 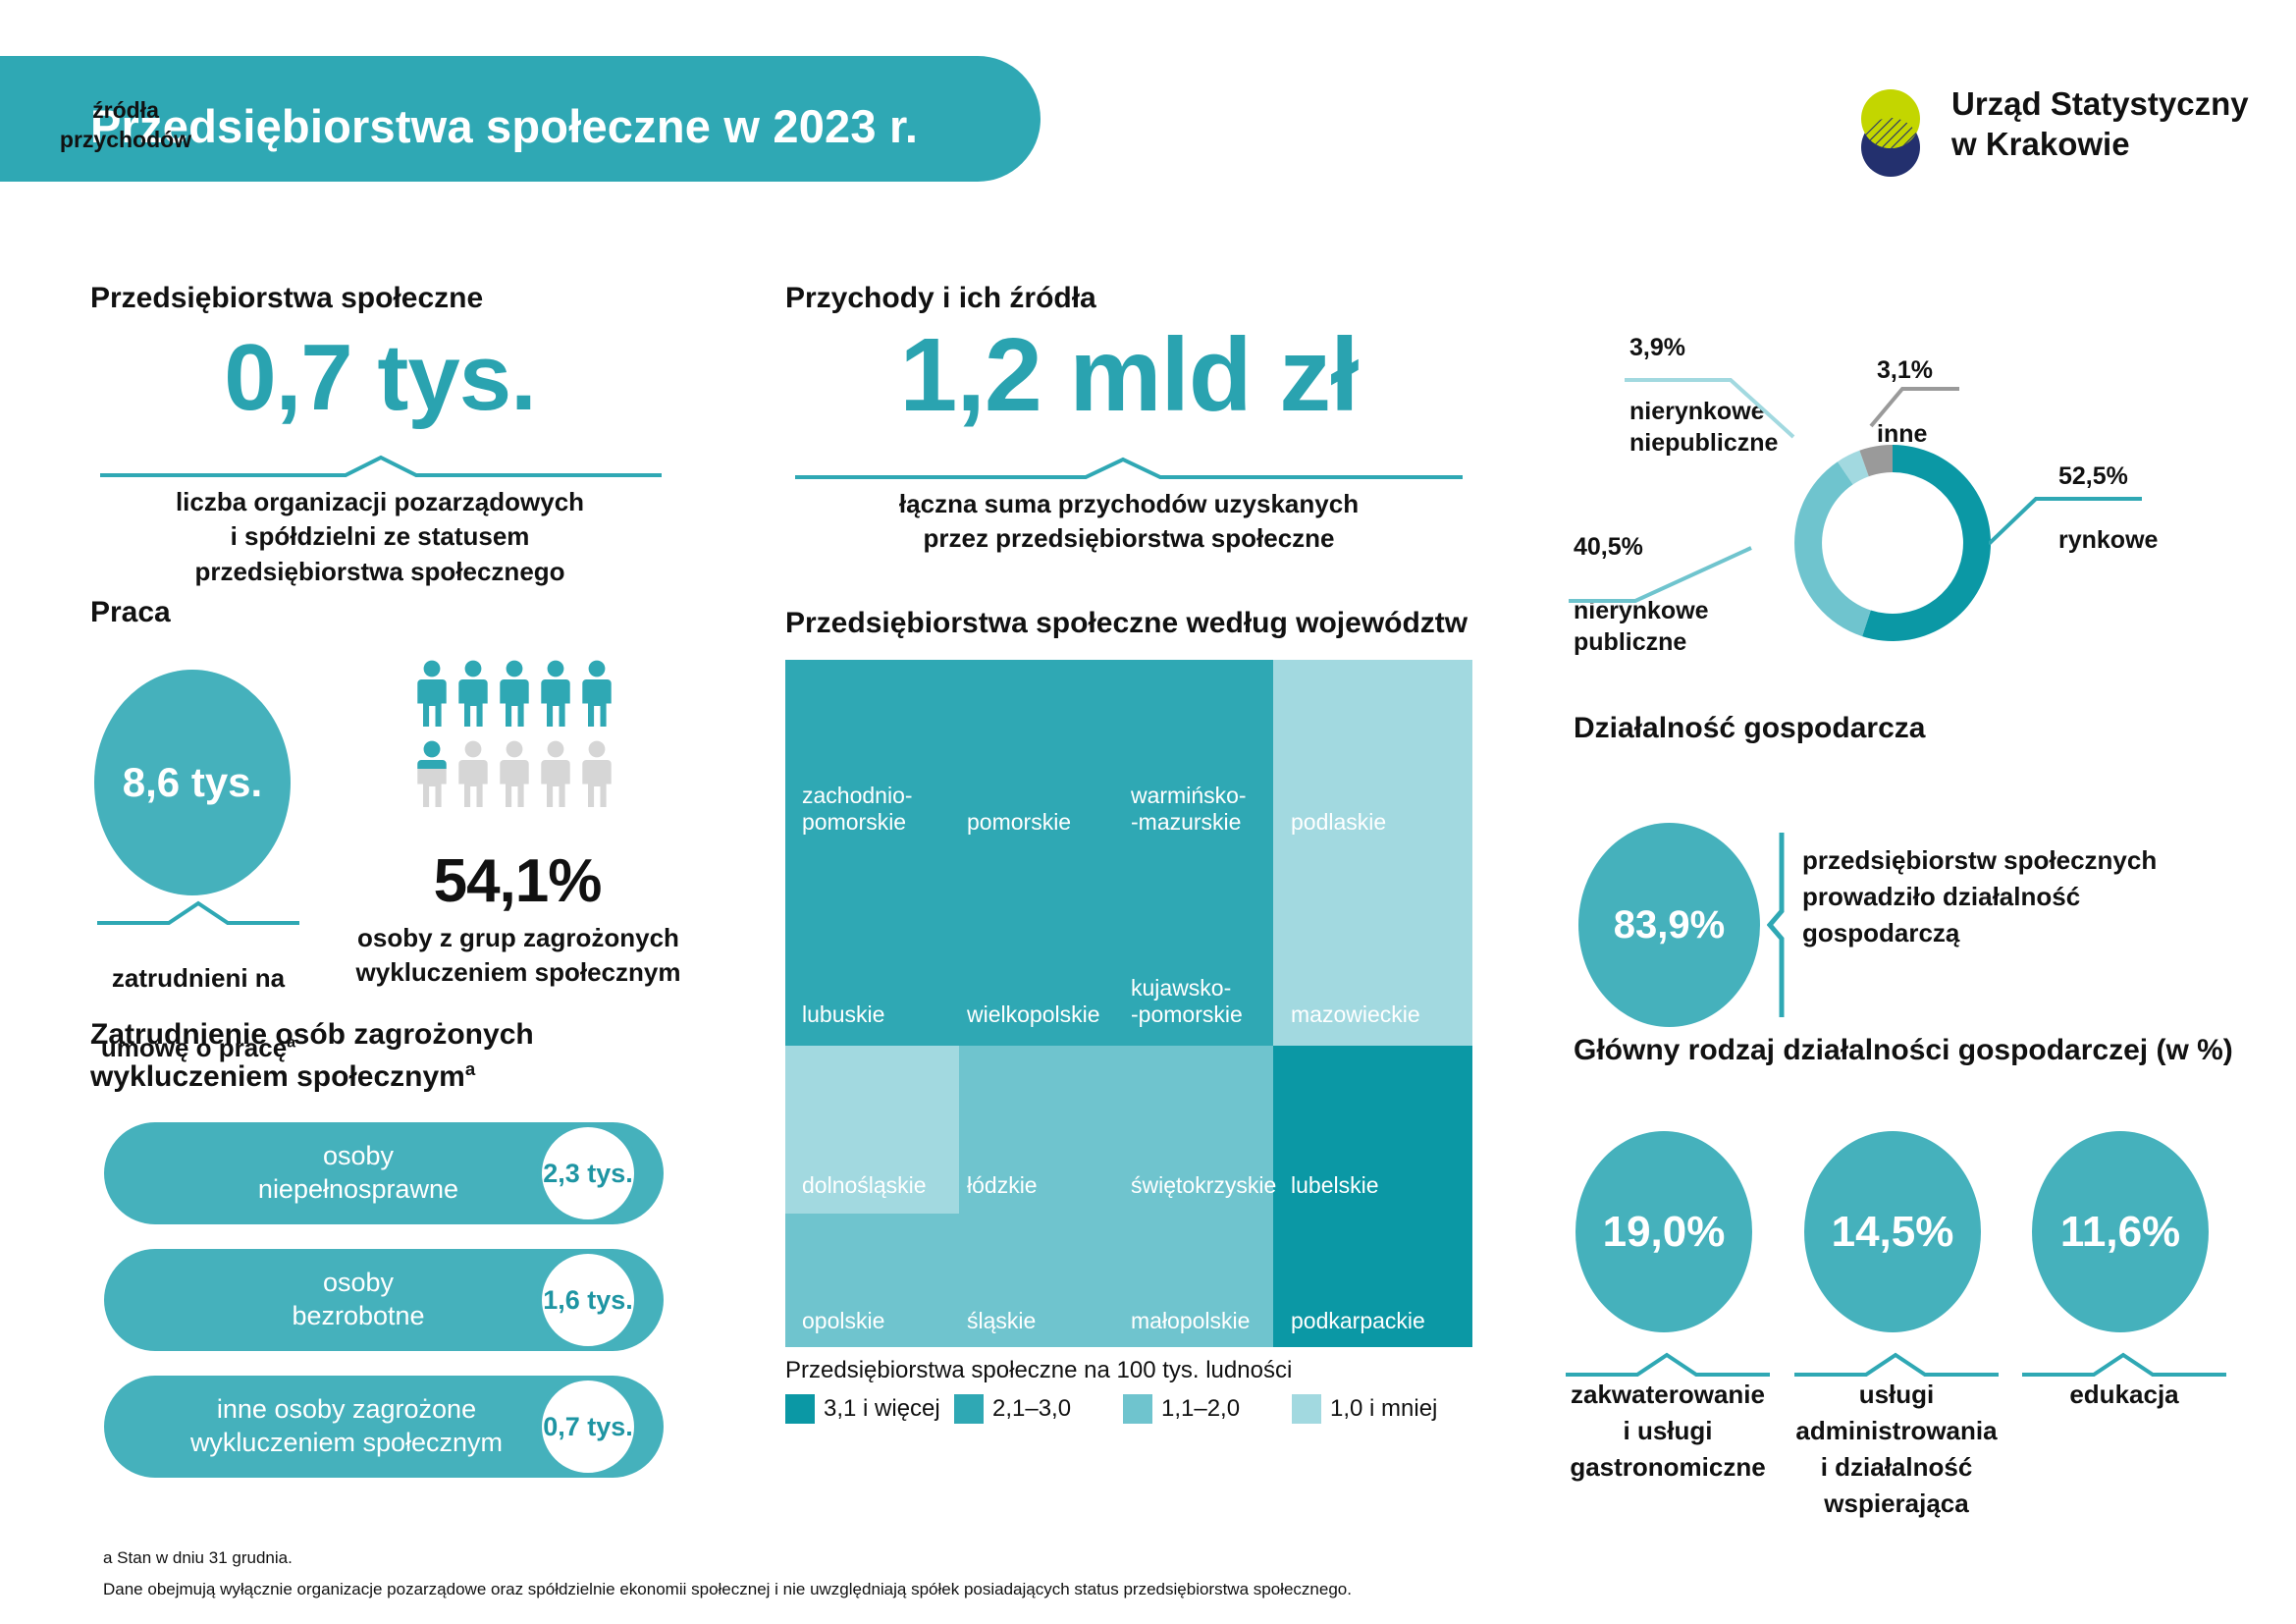 What do you see at coordinates (2100, 103) in the screenshot?
I see `logo-text-line1: Urząd Statystyczny` at bounding box center [2100, 103].